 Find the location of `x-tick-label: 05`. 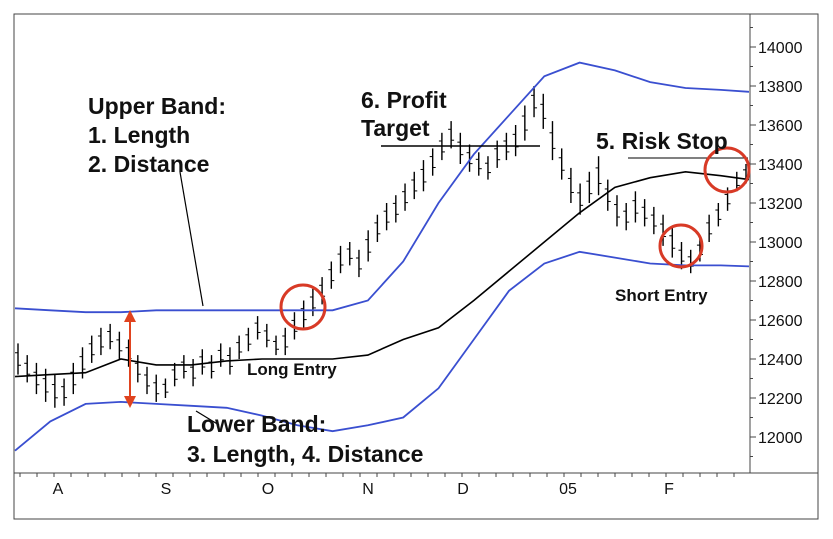

x-tick-label: 05 is located at coordinates (568, 489).